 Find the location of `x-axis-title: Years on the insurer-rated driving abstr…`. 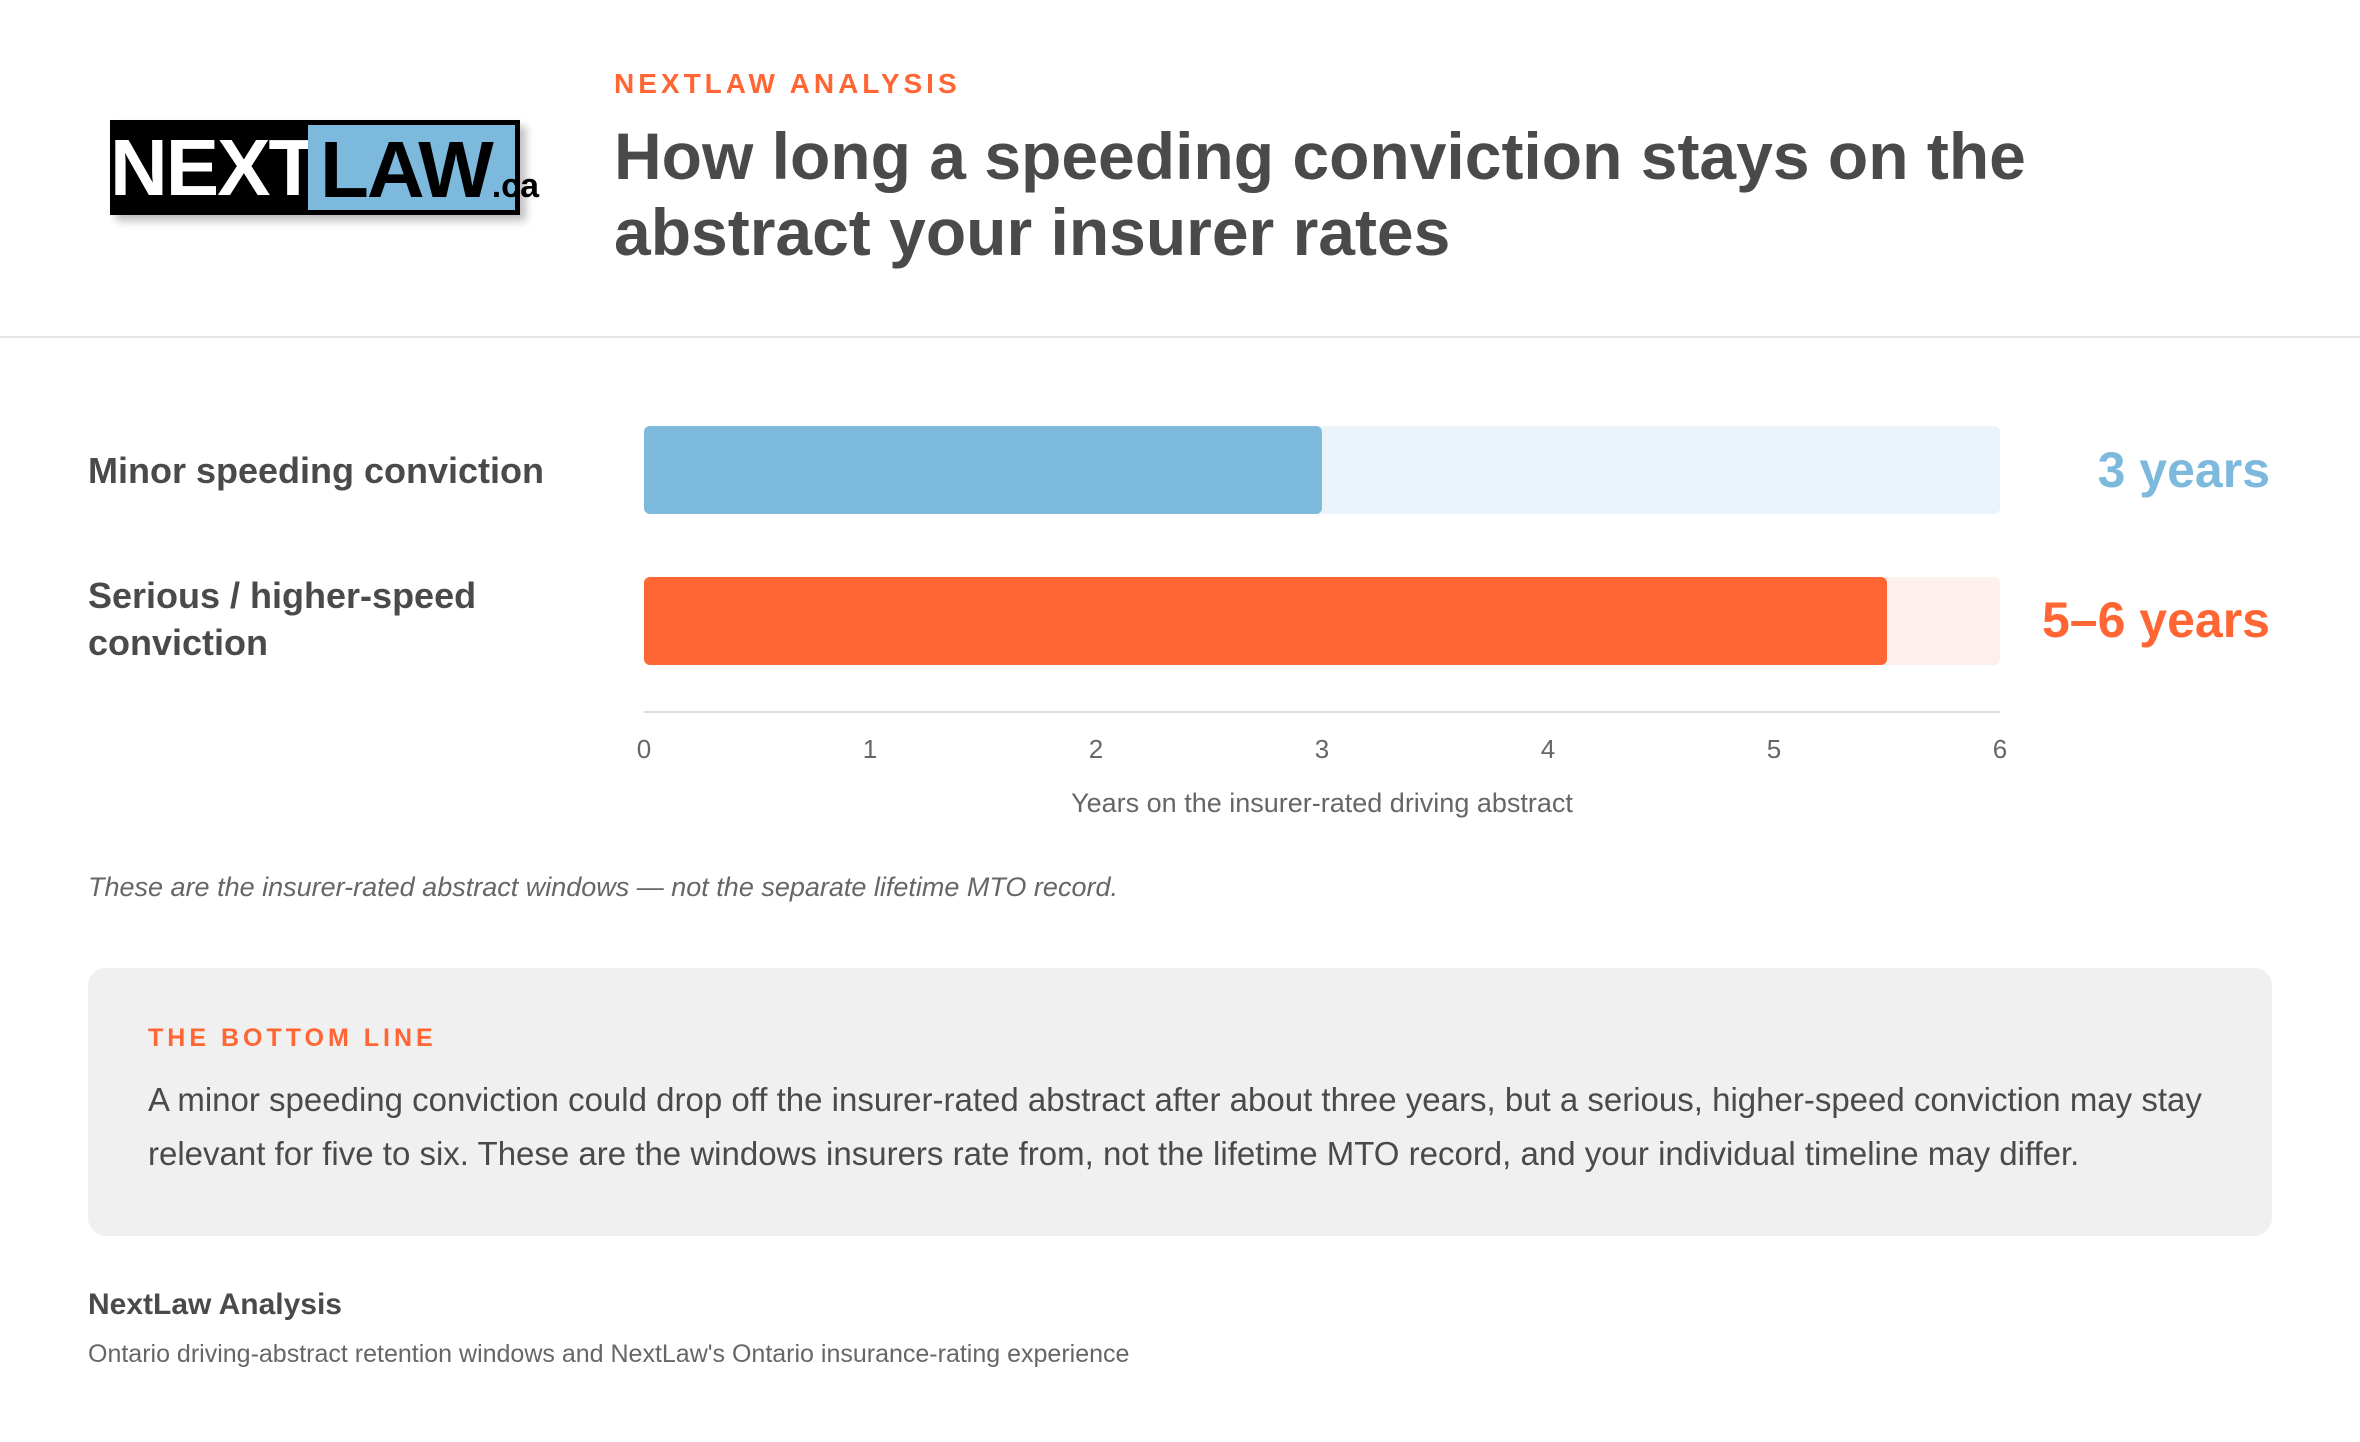

x-axis-title: Years on the insurer-rated driving abstr… is located at coordinates (1322, 803).